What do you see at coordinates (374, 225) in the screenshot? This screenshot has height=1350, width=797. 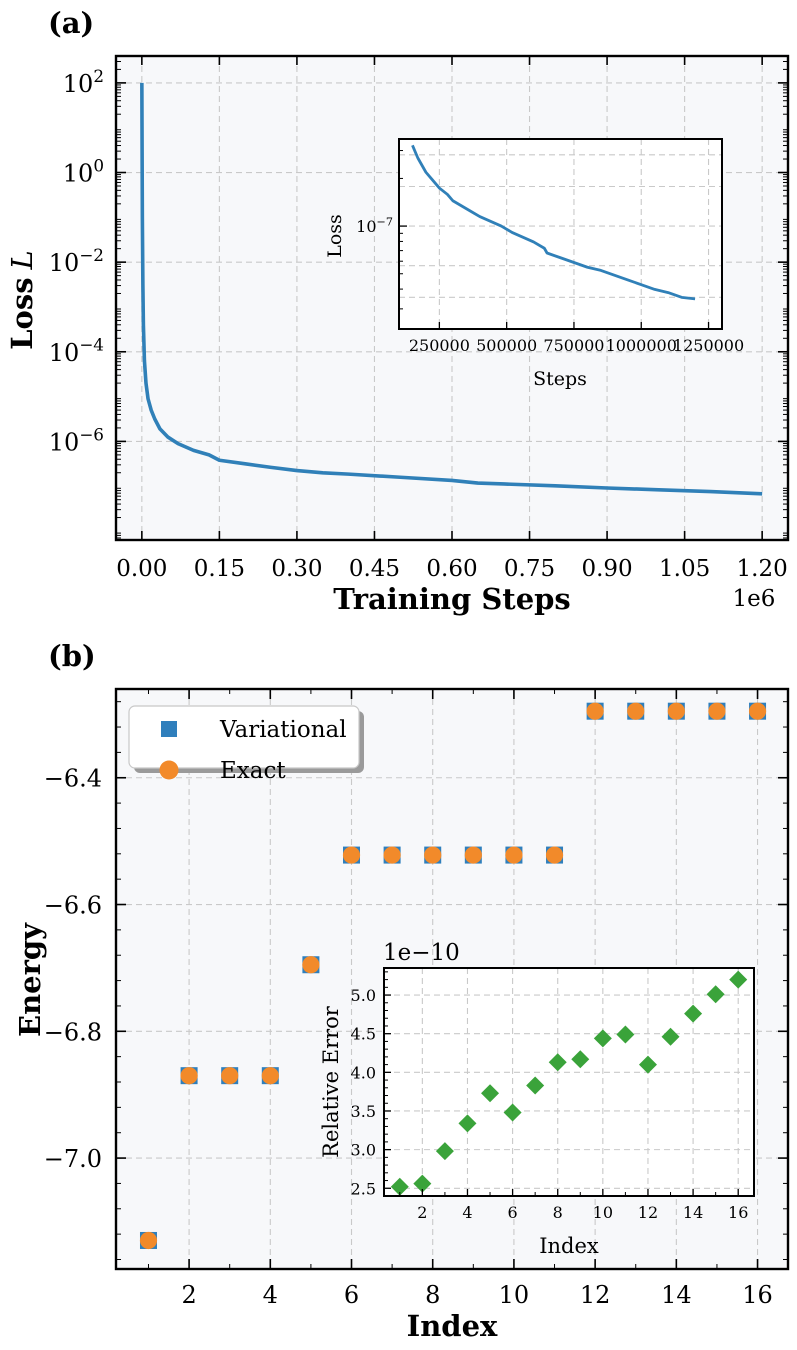 I see `ai-ytick-label-0: 10−7` at bounding box center [374, 225].